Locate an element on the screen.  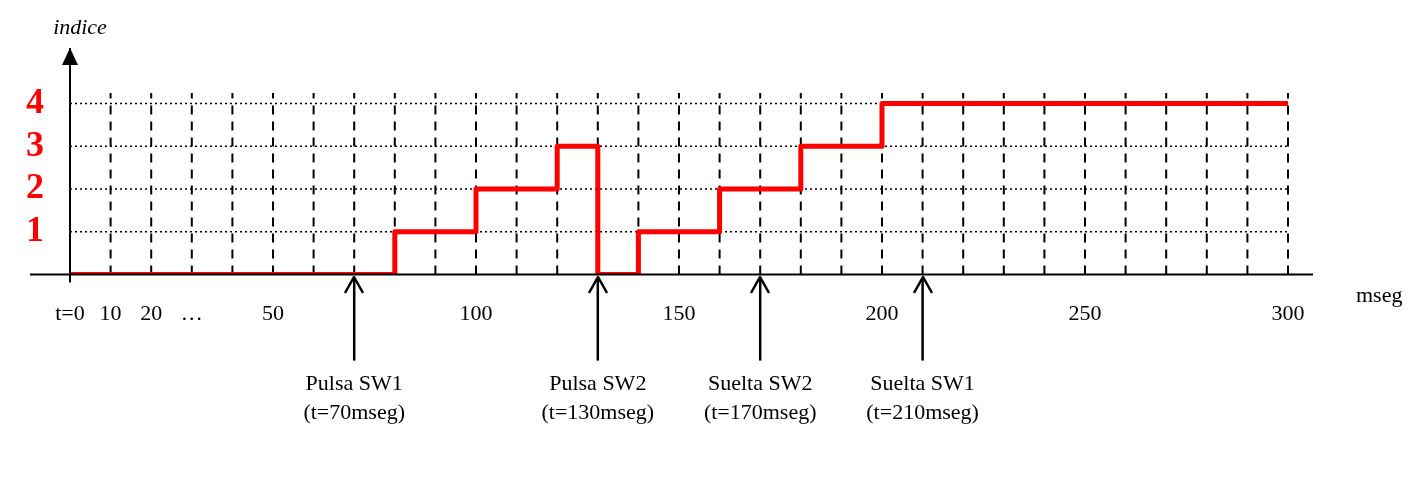
x-tick-label: 200 is located at coordinates (882, 312).